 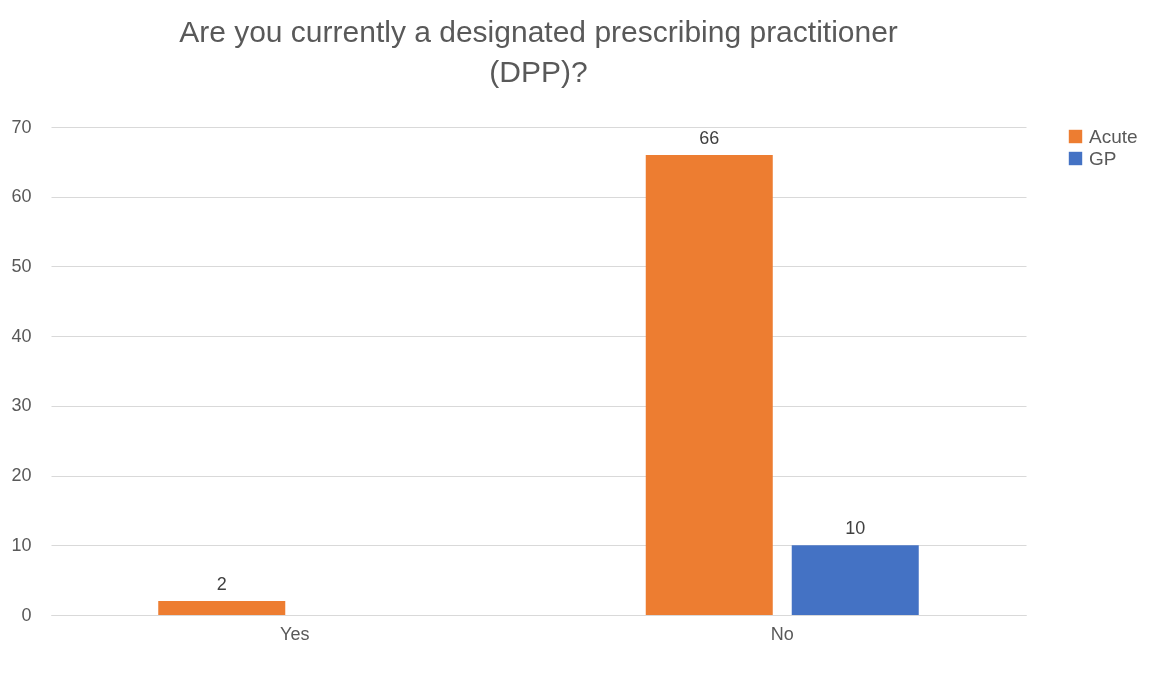 I want to click on legend-label: GP, so click(x=1103, y=158).